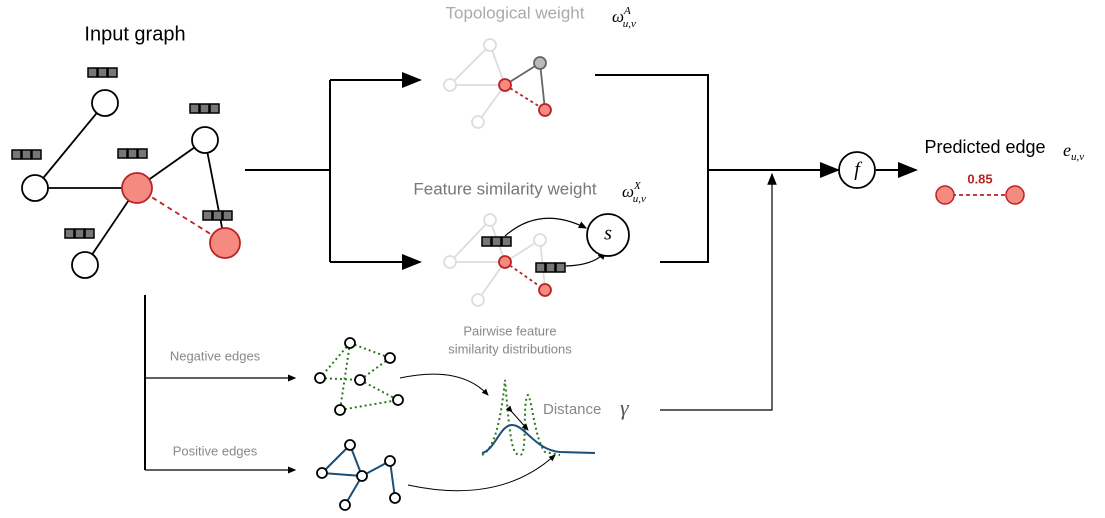 The width and height of the screenshot is (1105, 518). I want to click on distance-symbol: γ, so click(625, 407).